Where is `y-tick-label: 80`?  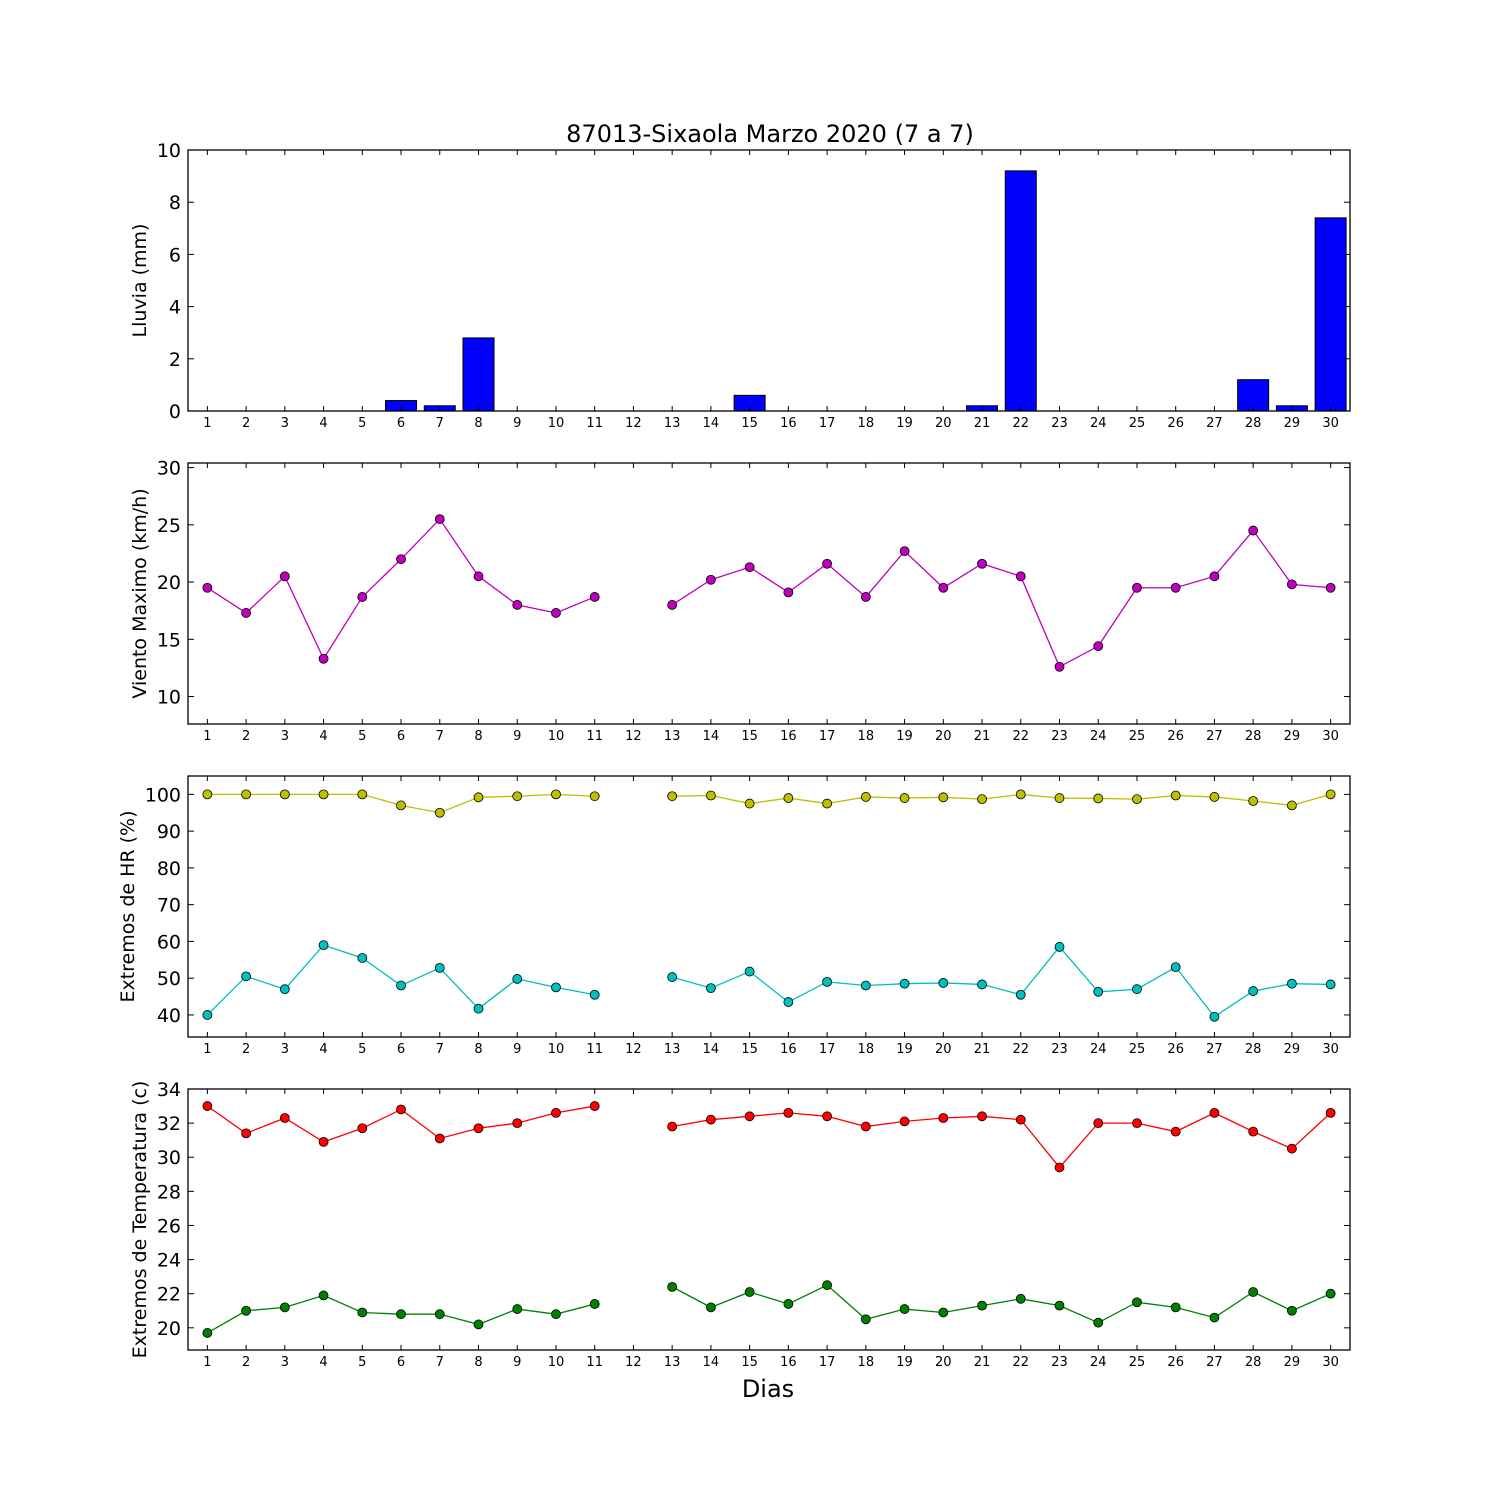 y-tick-label: 80 is located at coordinates (169, 869).